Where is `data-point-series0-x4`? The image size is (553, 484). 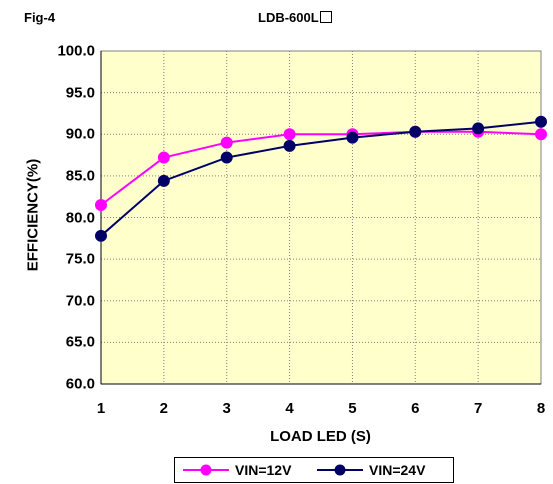 data-point-series0-x4 is located at coordinates (289, 134).